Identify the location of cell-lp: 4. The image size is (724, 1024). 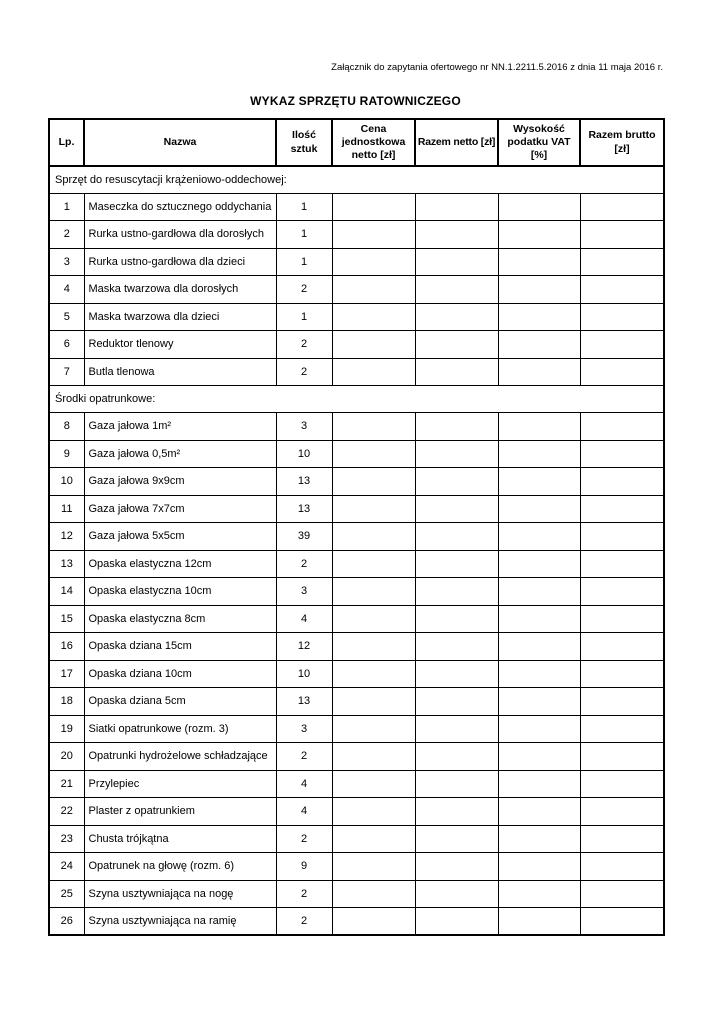
(66, 289).